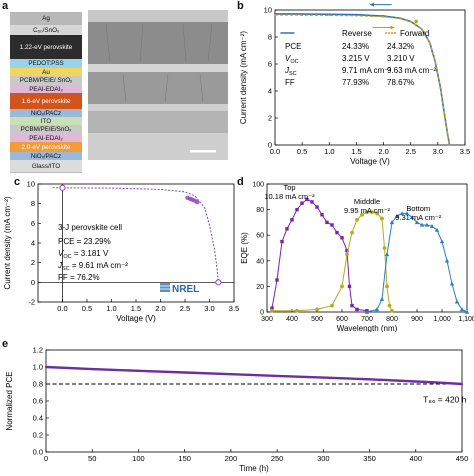 The width and height of the screenshot is (474, 476). I want to click on x-tick-label: 300, so click(267, 319).